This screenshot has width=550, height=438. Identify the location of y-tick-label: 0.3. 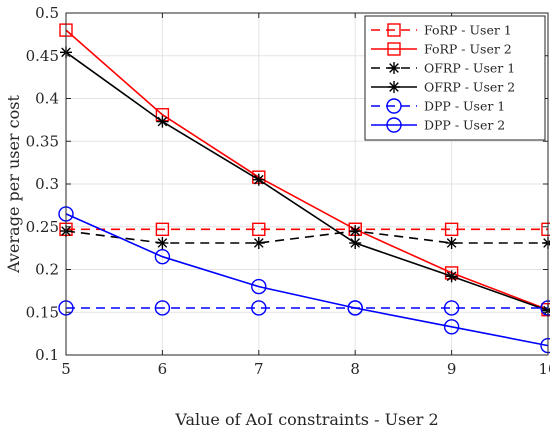
(47, 184).